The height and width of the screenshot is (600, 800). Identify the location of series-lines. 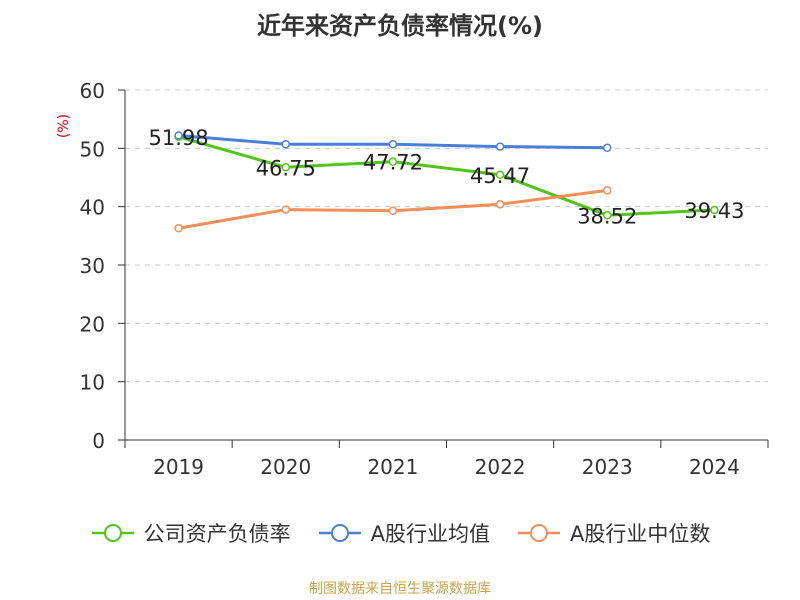
(446, 182).